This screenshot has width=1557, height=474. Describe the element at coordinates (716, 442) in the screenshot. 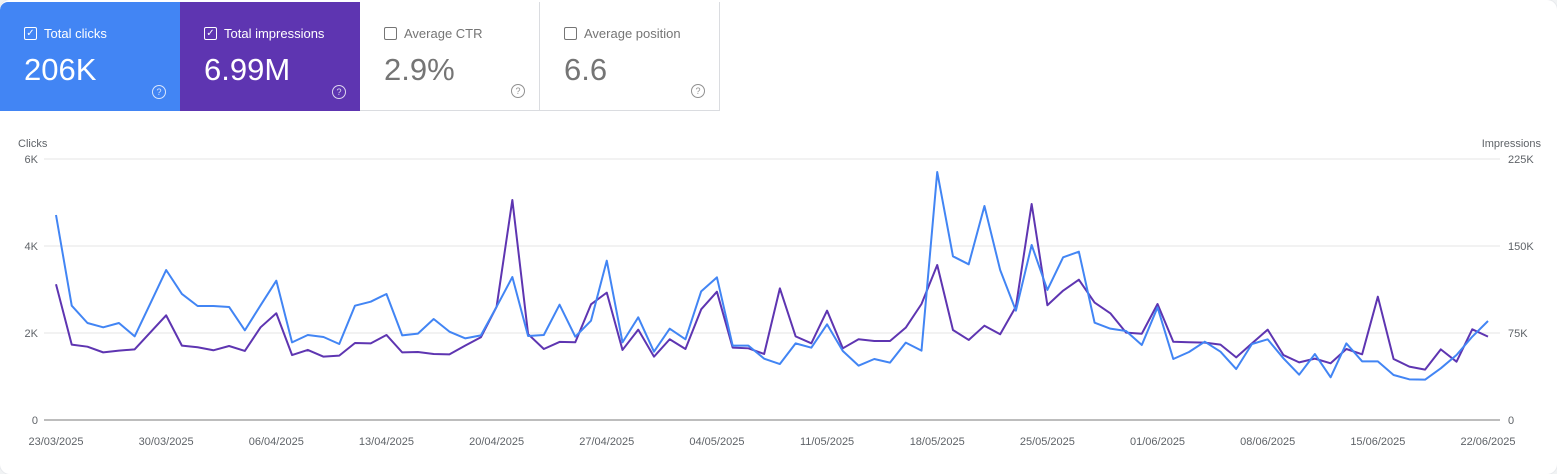

I see `x-tick-label: 04/05/2025` at that location.